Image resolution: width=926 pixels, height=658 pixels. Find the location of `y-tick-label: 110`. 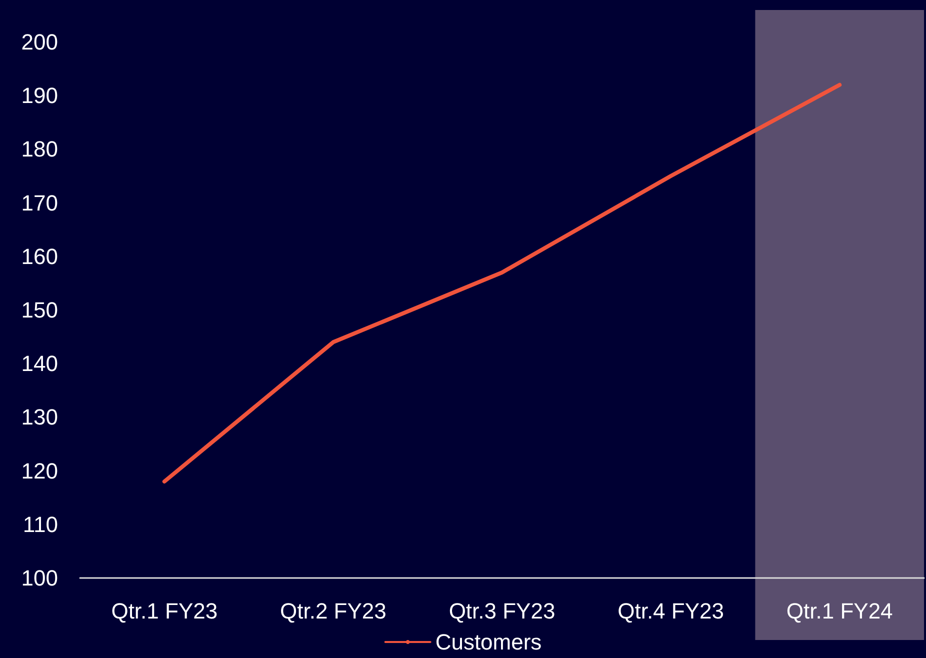

y-tick-label: 110 is located at coordinates (40, 524).